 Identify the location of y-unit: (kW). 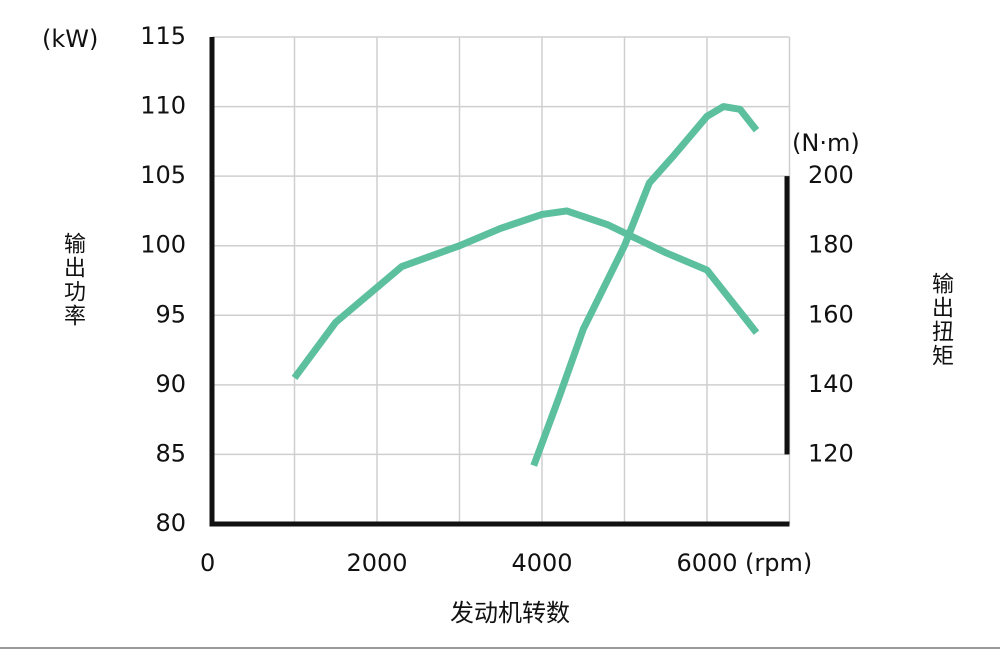
(70, 39).